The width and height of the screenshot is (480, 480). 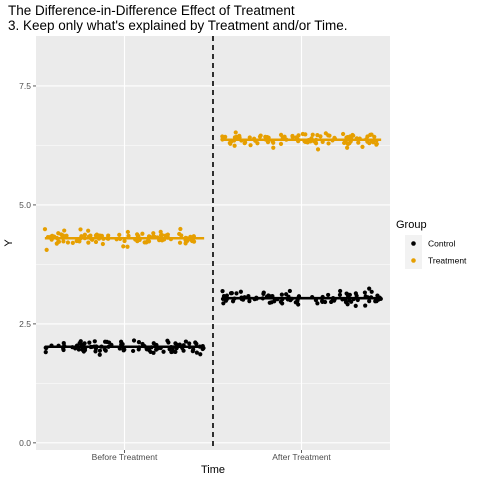 I want to click on y-tick-label: 7.5, so click(x=25, y=86).